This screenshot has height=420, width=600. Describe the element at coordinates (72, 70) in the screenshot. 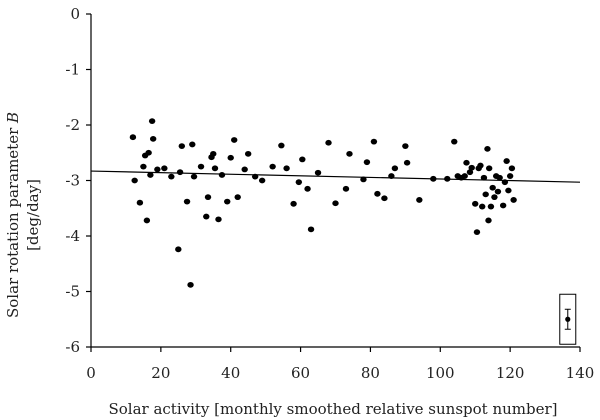

I see `y-tick-label: -1` at that location.